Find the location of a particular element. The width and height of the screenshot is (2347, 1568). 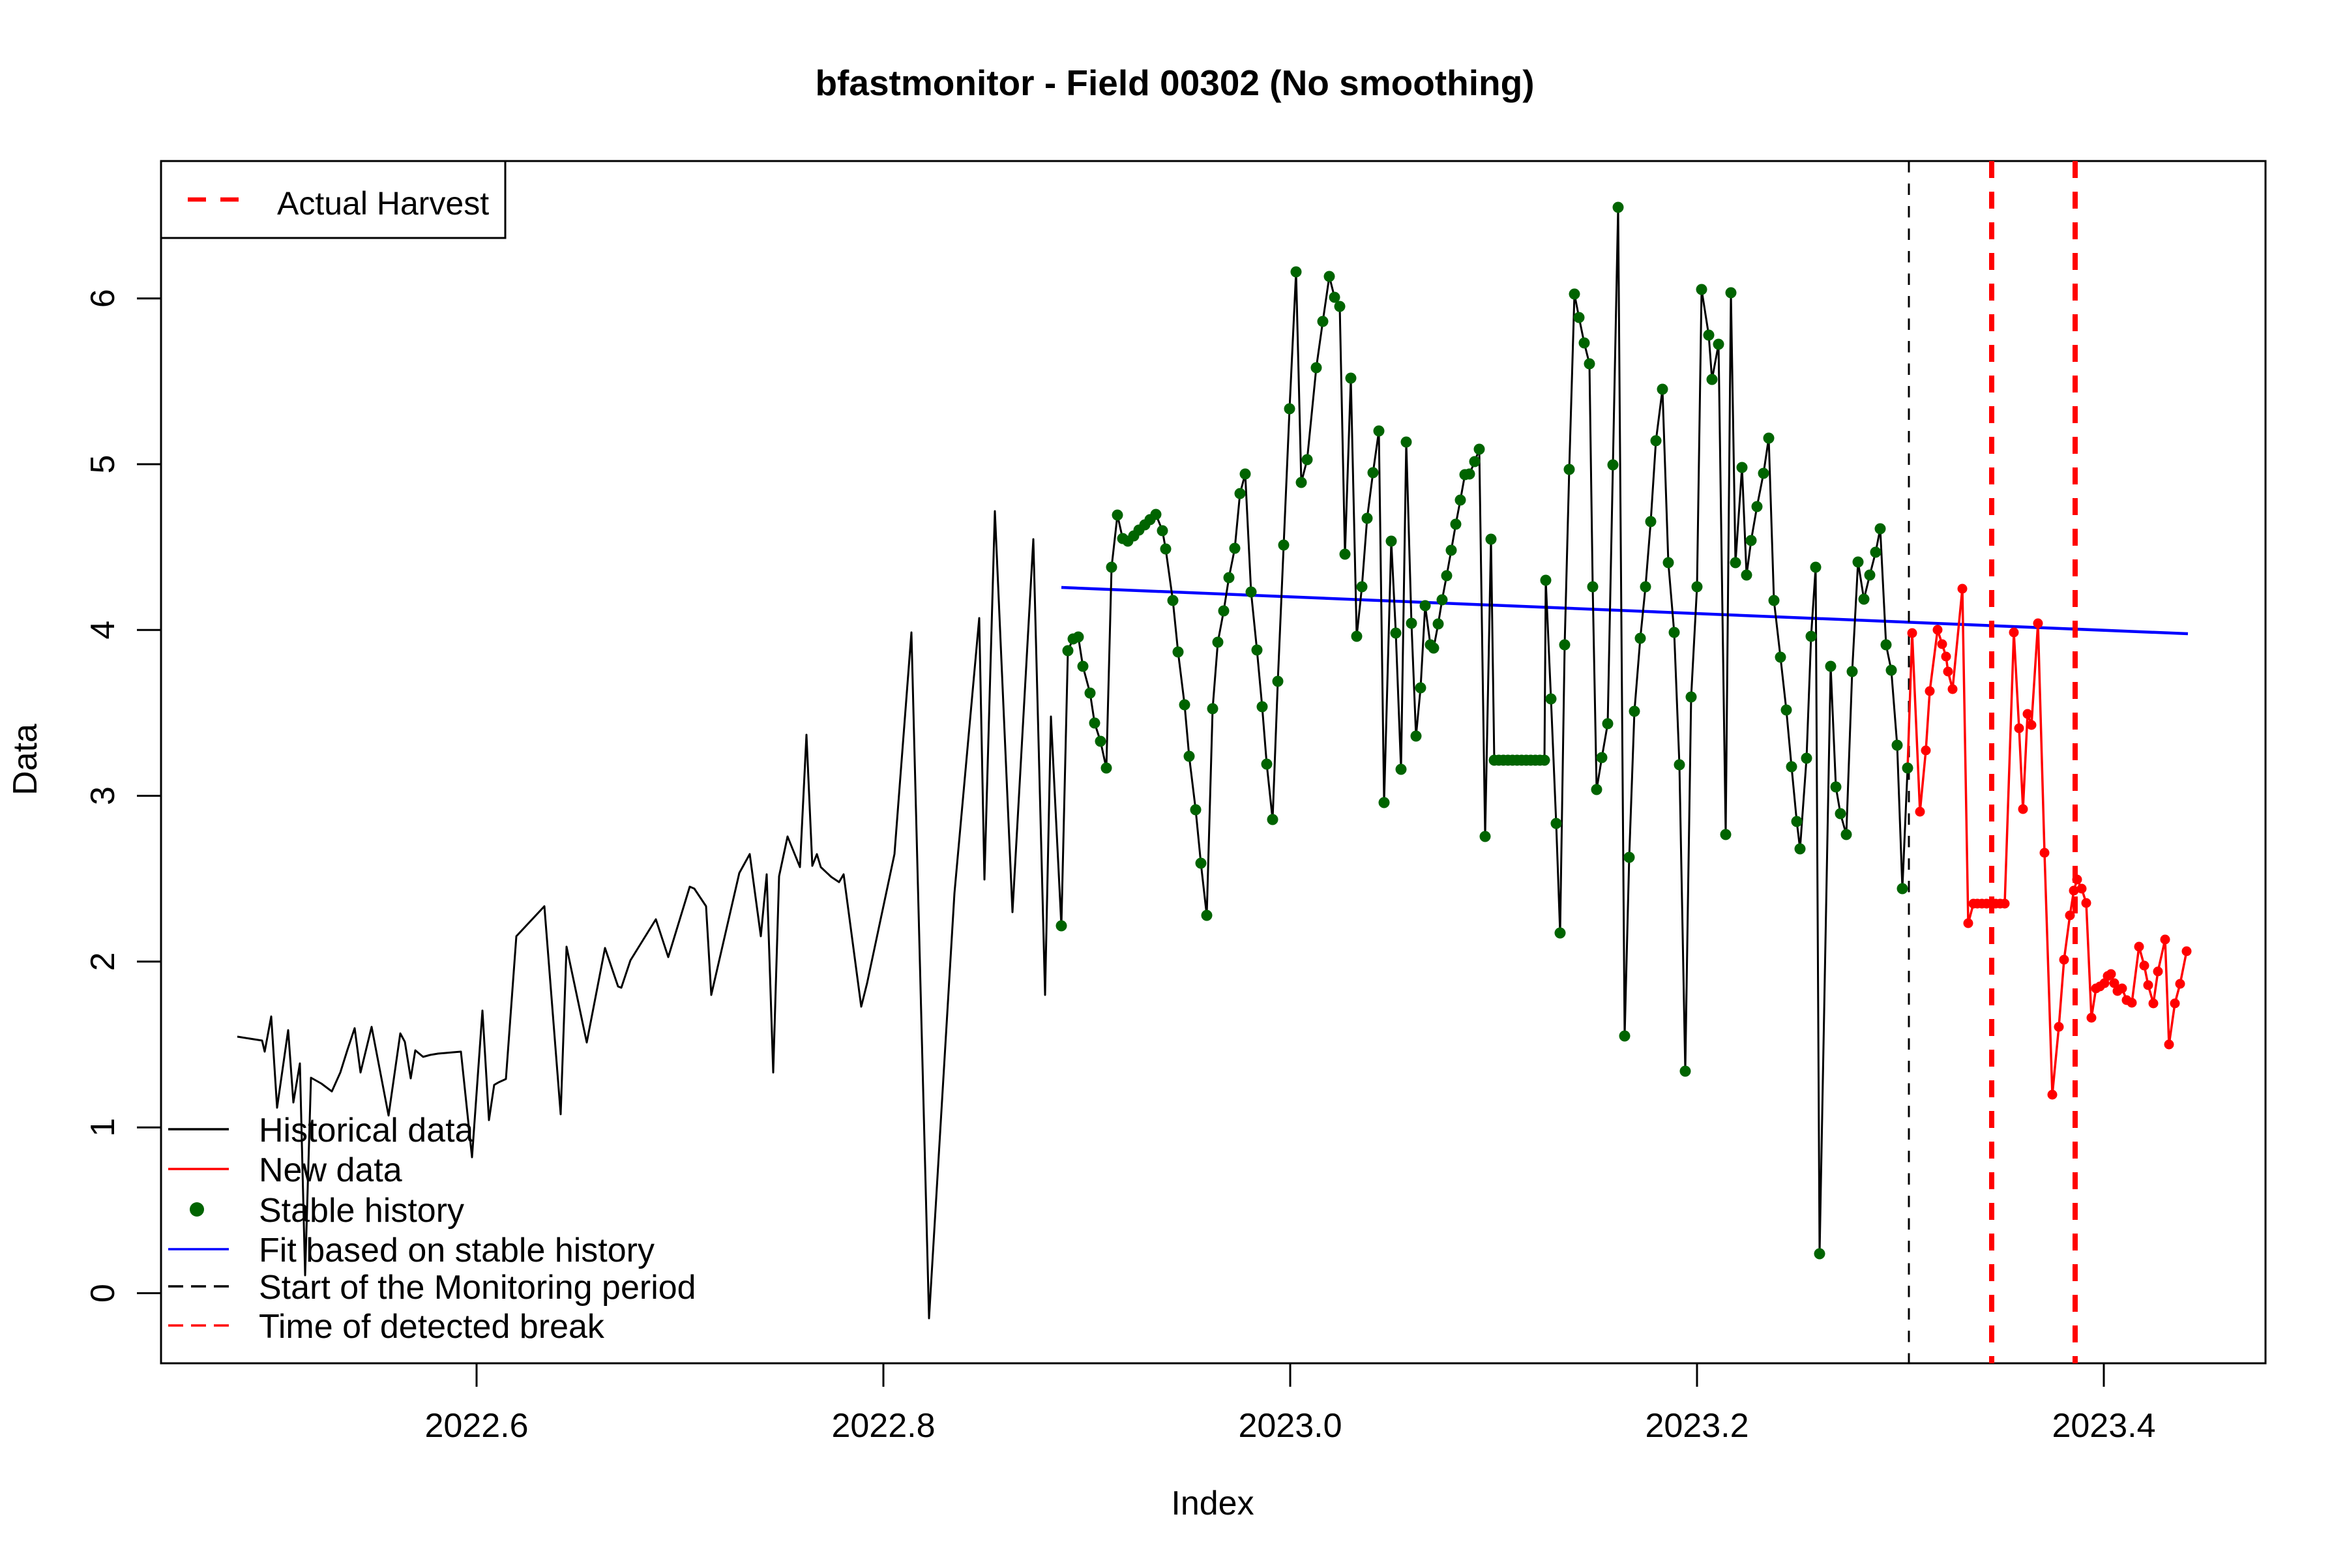

svg-text: Actual Harvest is located at coordinates (383, 204).